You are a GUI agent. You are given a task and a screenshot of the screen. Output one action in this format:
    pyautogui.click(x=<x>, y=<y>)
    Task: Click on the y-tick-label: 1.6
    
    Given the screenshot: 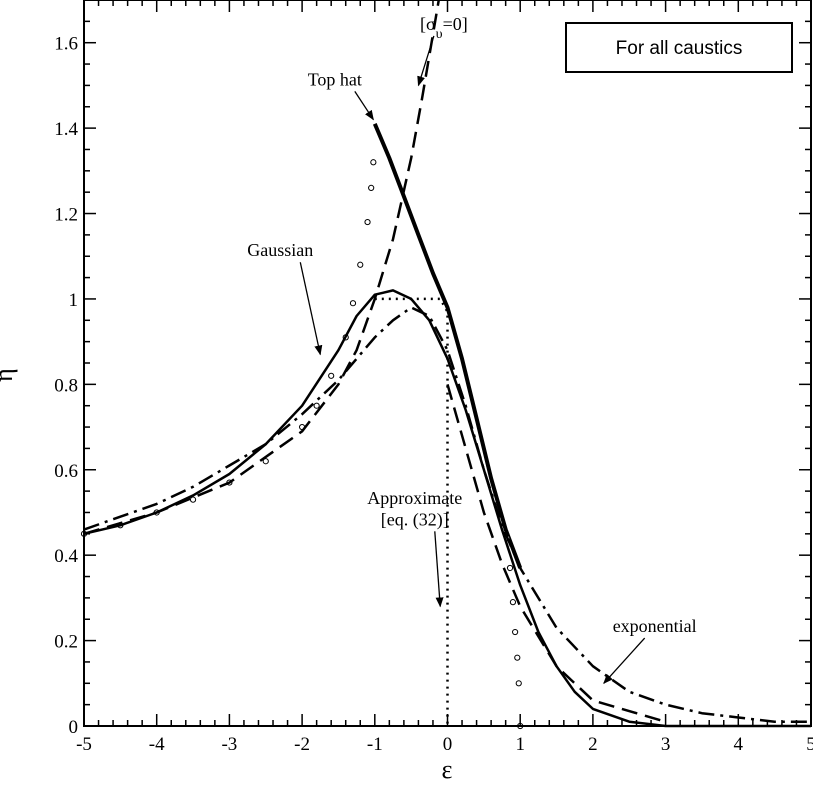 What is the action you would take?
    pyautogui.click(x=66, y=44)
    